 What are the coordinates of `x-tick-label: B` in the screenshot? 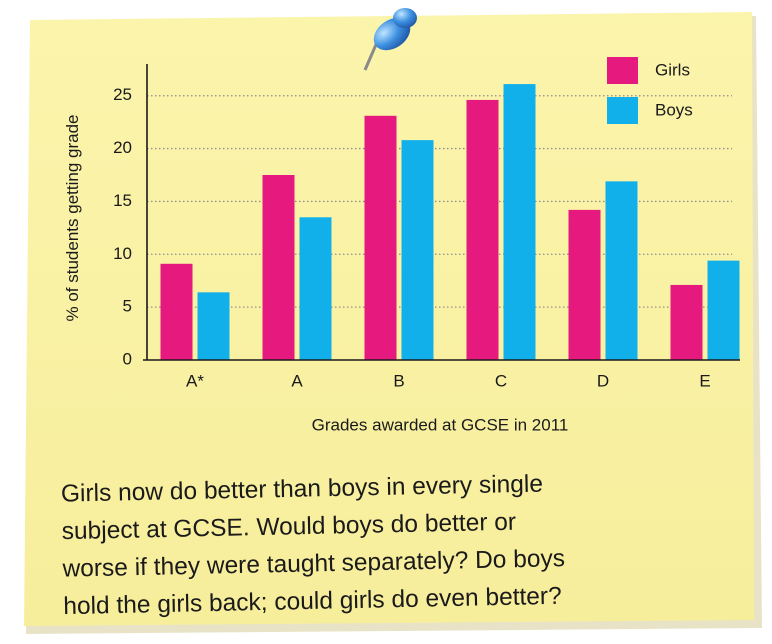 It's located at (398, 380).